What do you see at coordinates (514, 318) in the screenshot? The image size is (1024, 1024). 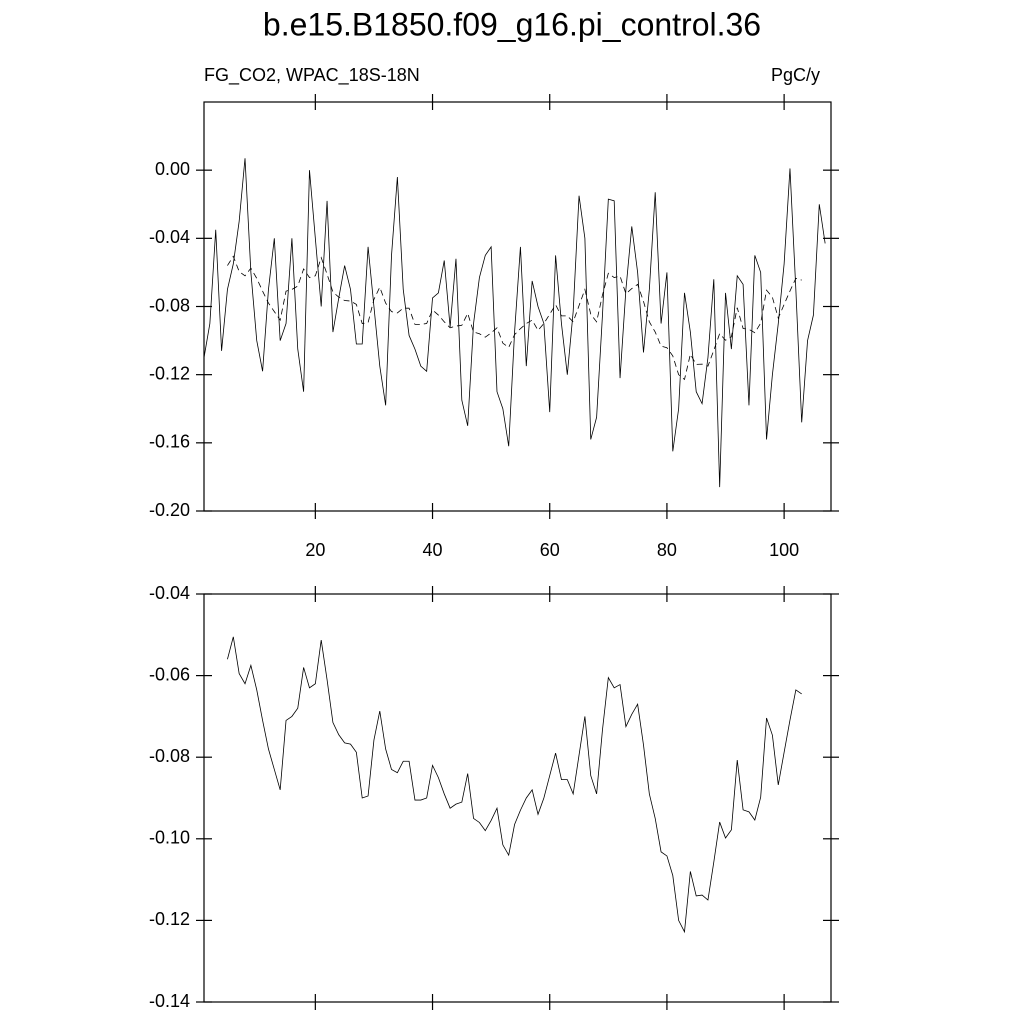 I see `series-line` at bounding box center [514, 318].